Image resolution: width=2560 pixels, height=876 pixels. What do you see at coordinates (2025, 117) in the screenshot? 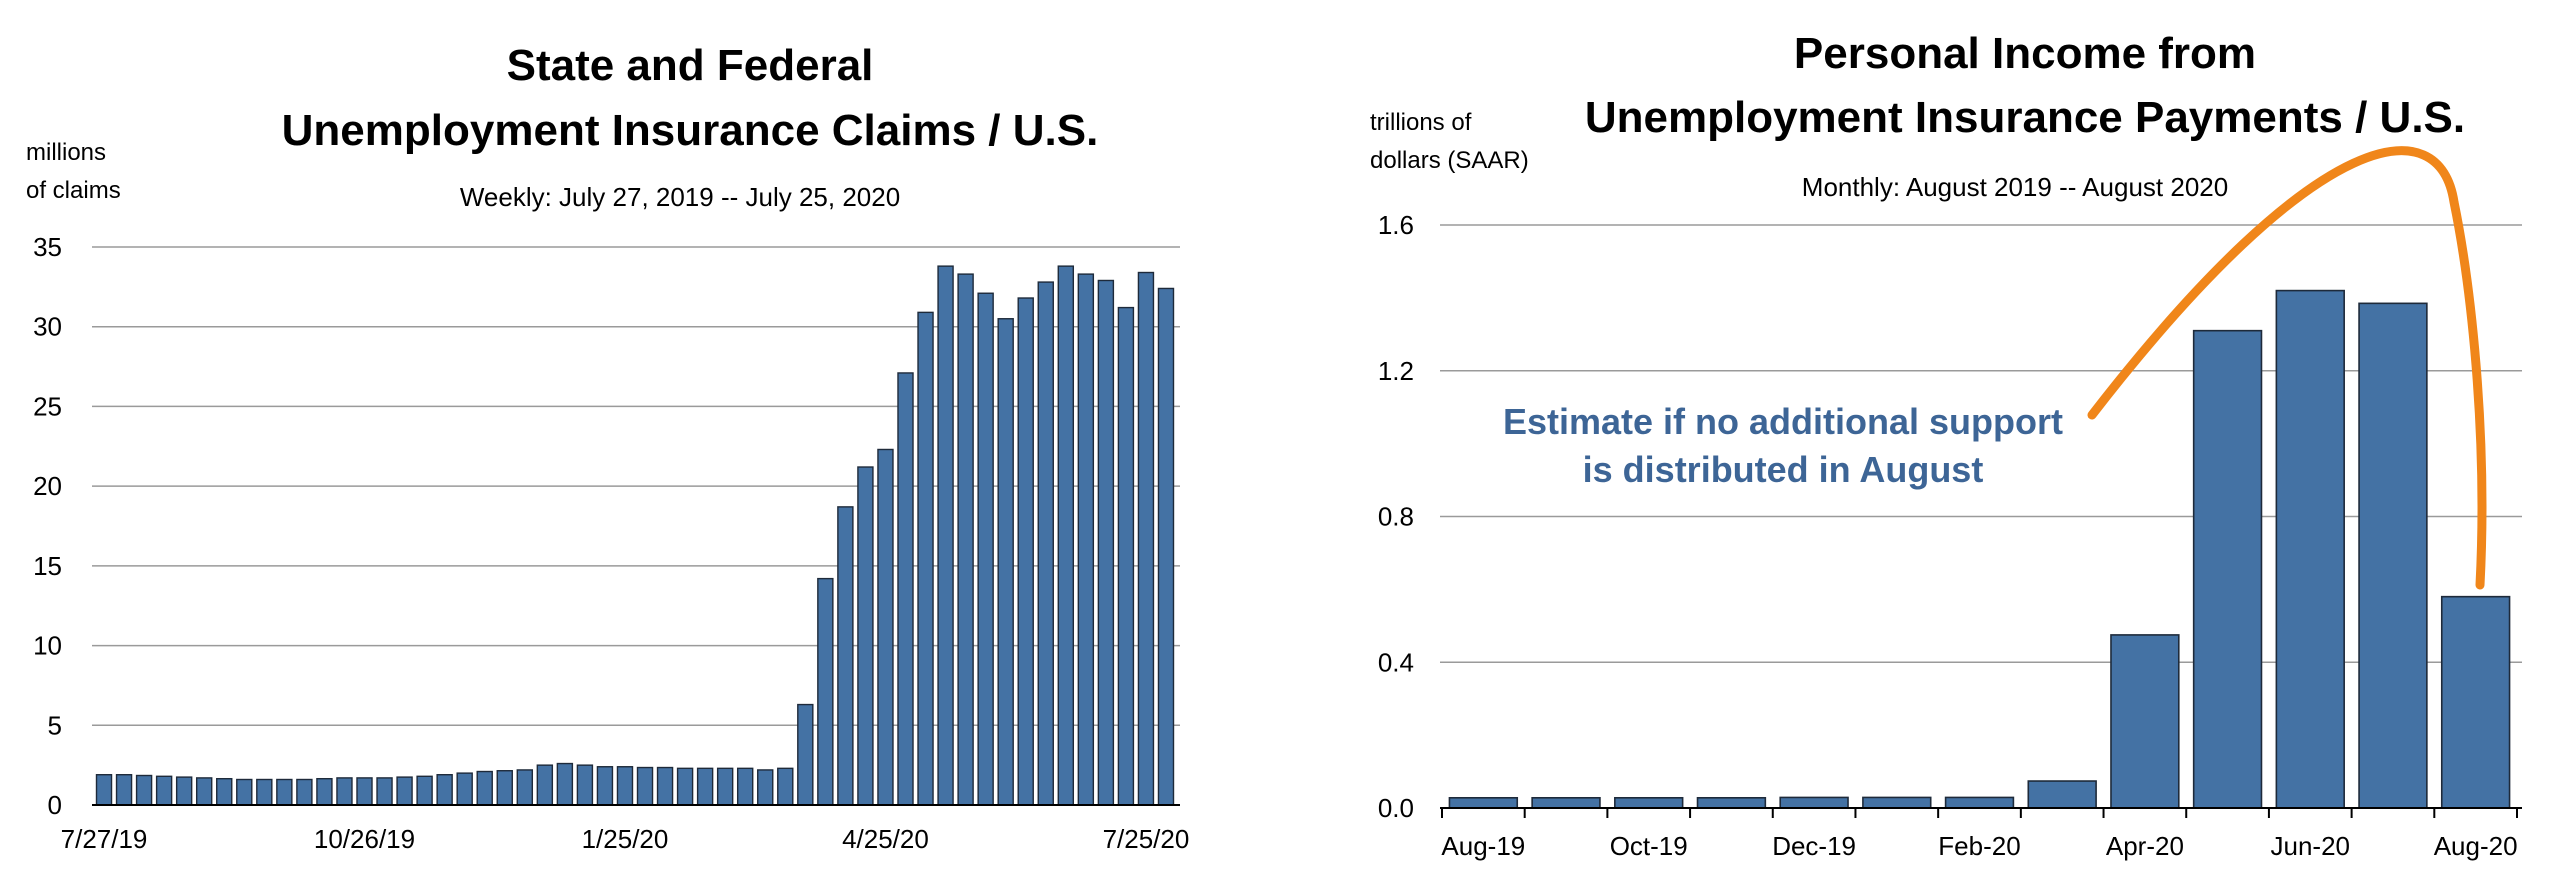
I see `income-title-line2: Unemployment Insurance Payments / U.S.` at bounding box center [2025, 117].